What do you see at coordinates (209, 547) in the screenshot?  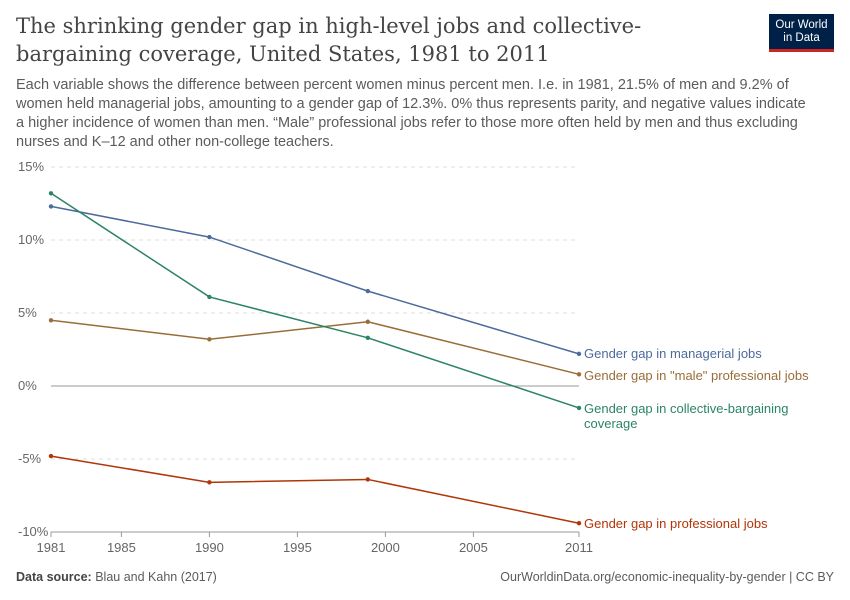 I see `x-tick-label: 1990` at bounding box center [209, 547].